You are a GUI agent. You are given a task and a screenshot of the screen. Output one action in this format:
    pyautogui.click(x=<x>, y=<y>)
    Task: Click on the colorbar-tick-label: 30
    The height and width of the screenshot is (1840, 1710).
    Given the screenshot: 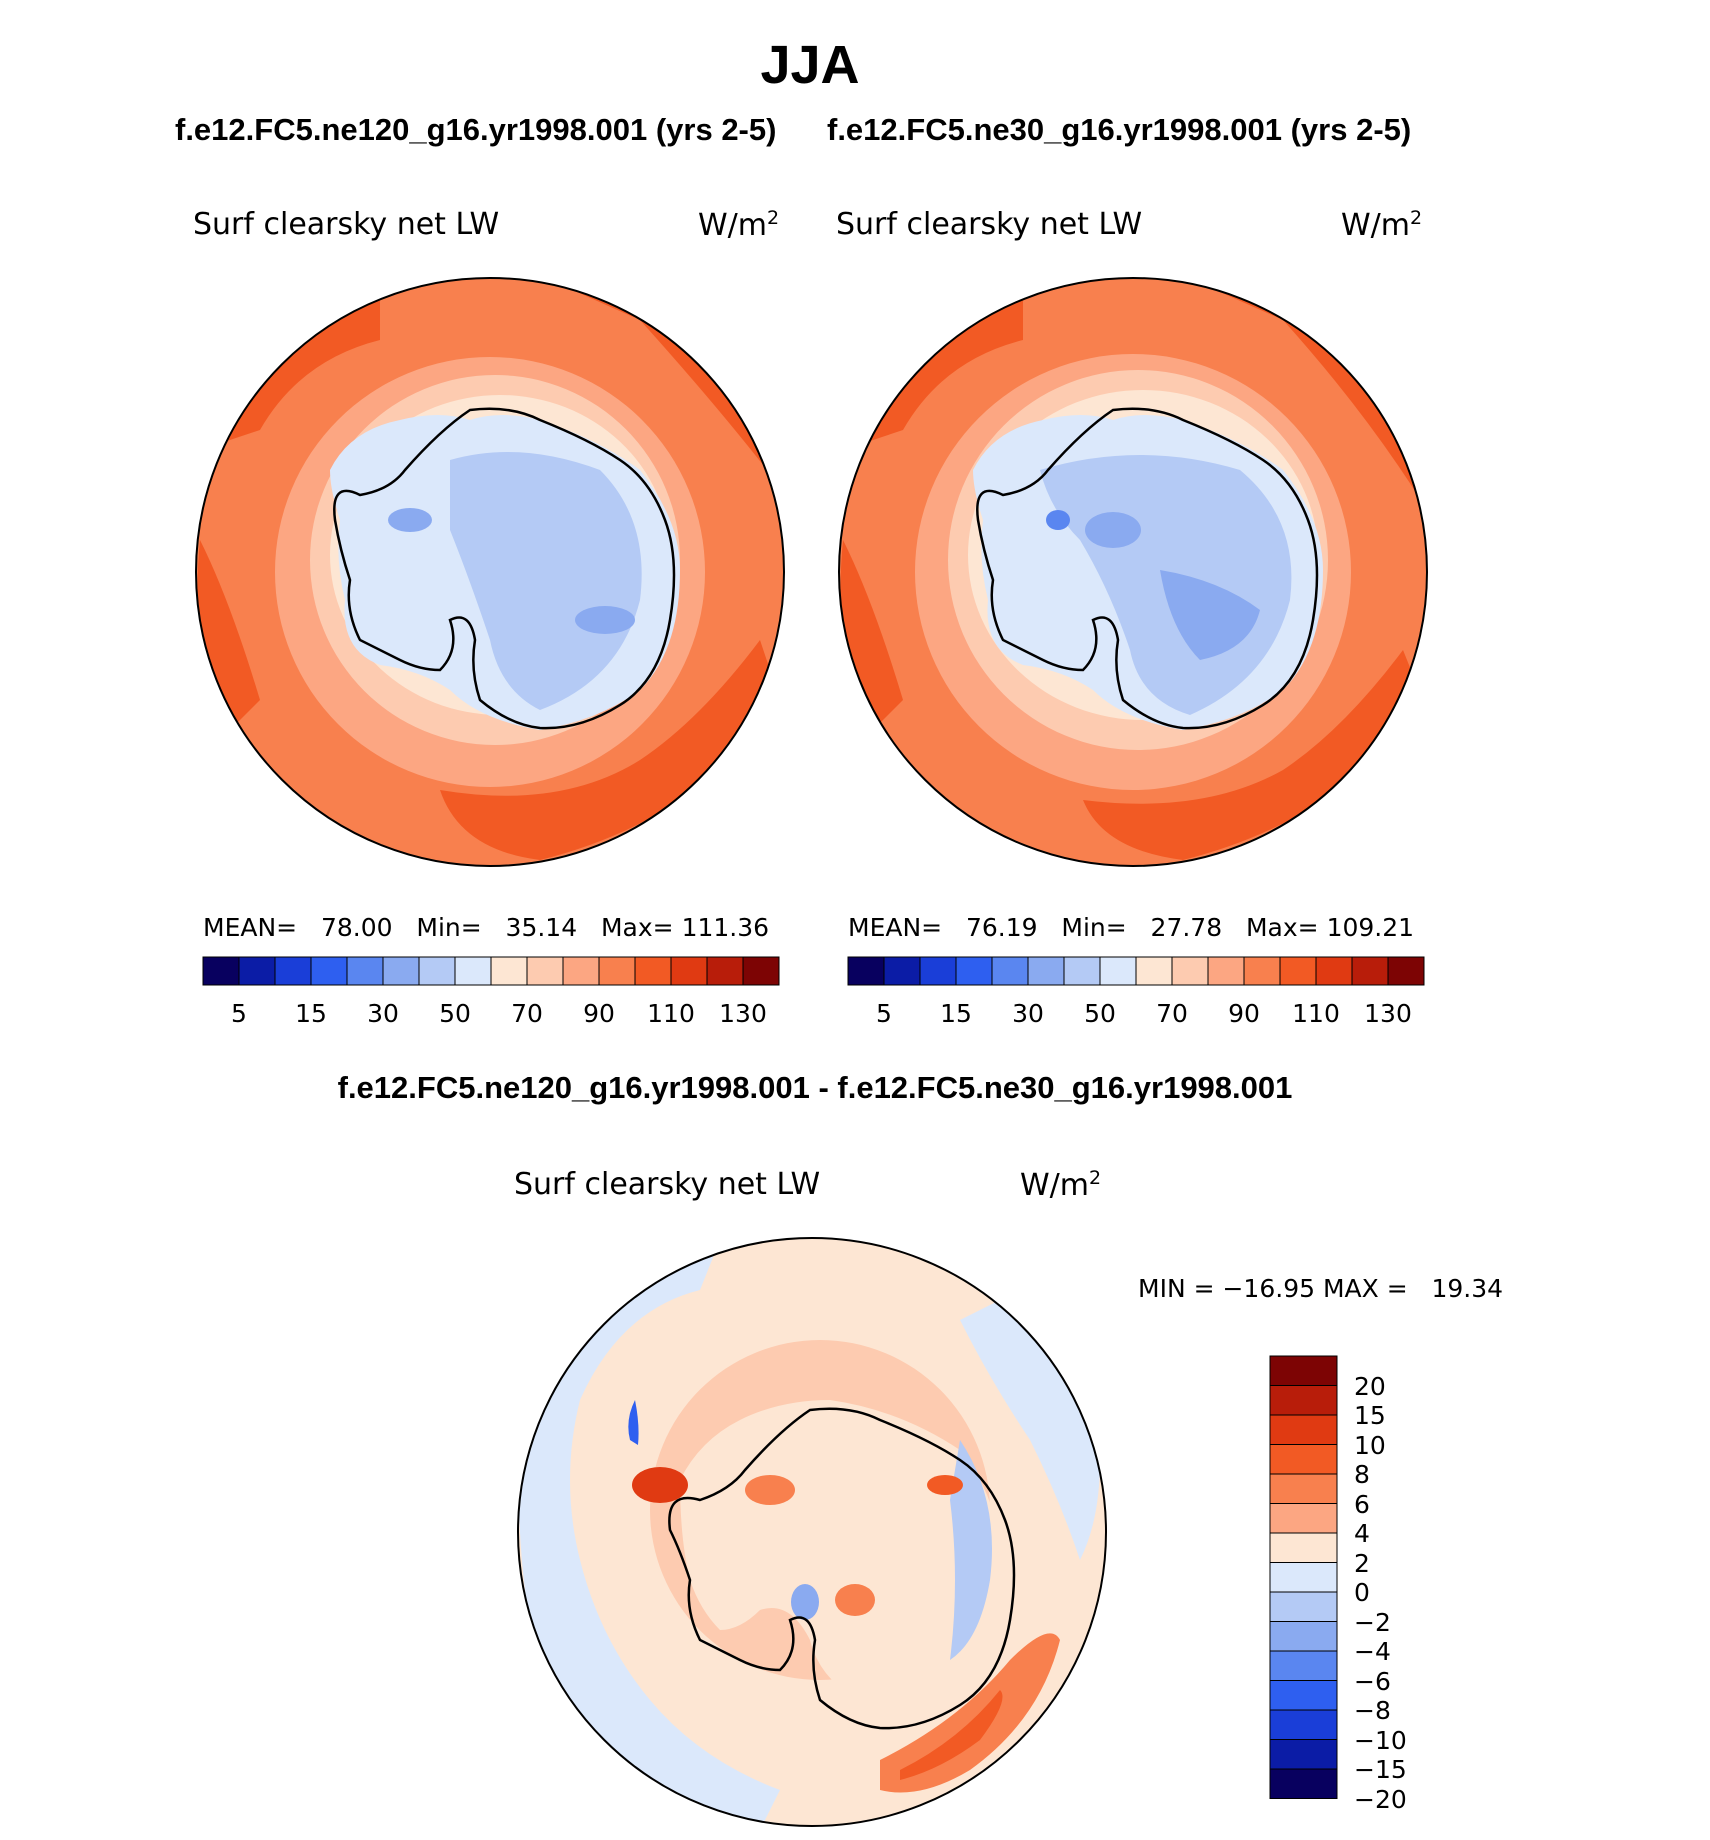 What is the action you would take?
    pyautogui.click(x=1028, y=1013)
    